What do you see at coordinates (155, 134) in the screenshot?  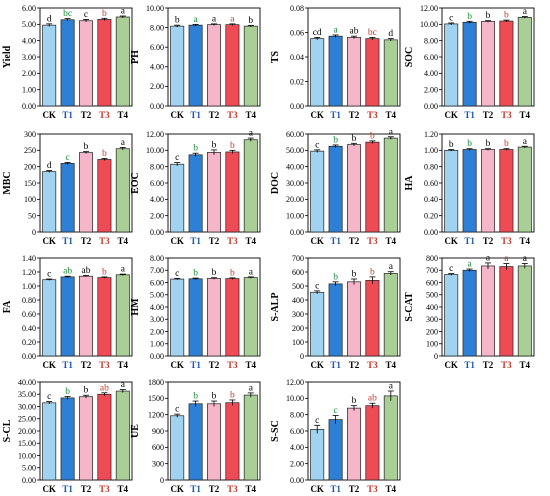 I see `y-tick-label: 12.00` at bounding box center [155, 134].